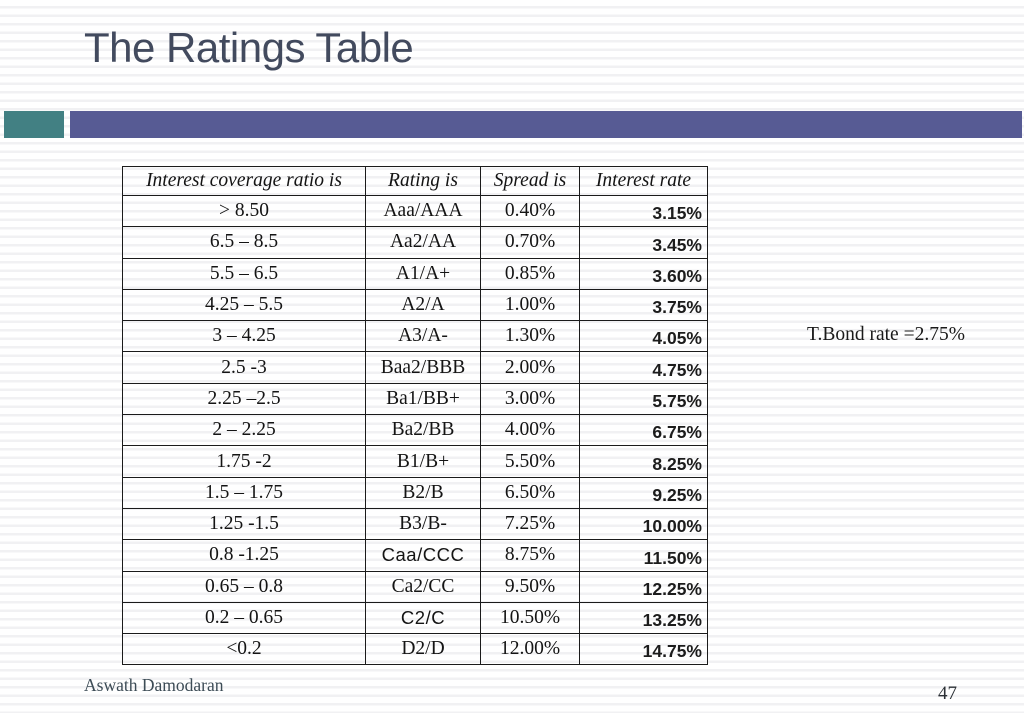 This screenshot has height=713, width=1024. What do you see at coordinates (530, 367) in the screenshot?
I see `cell-spread: 2.00%` at bounding box center [530, 367].